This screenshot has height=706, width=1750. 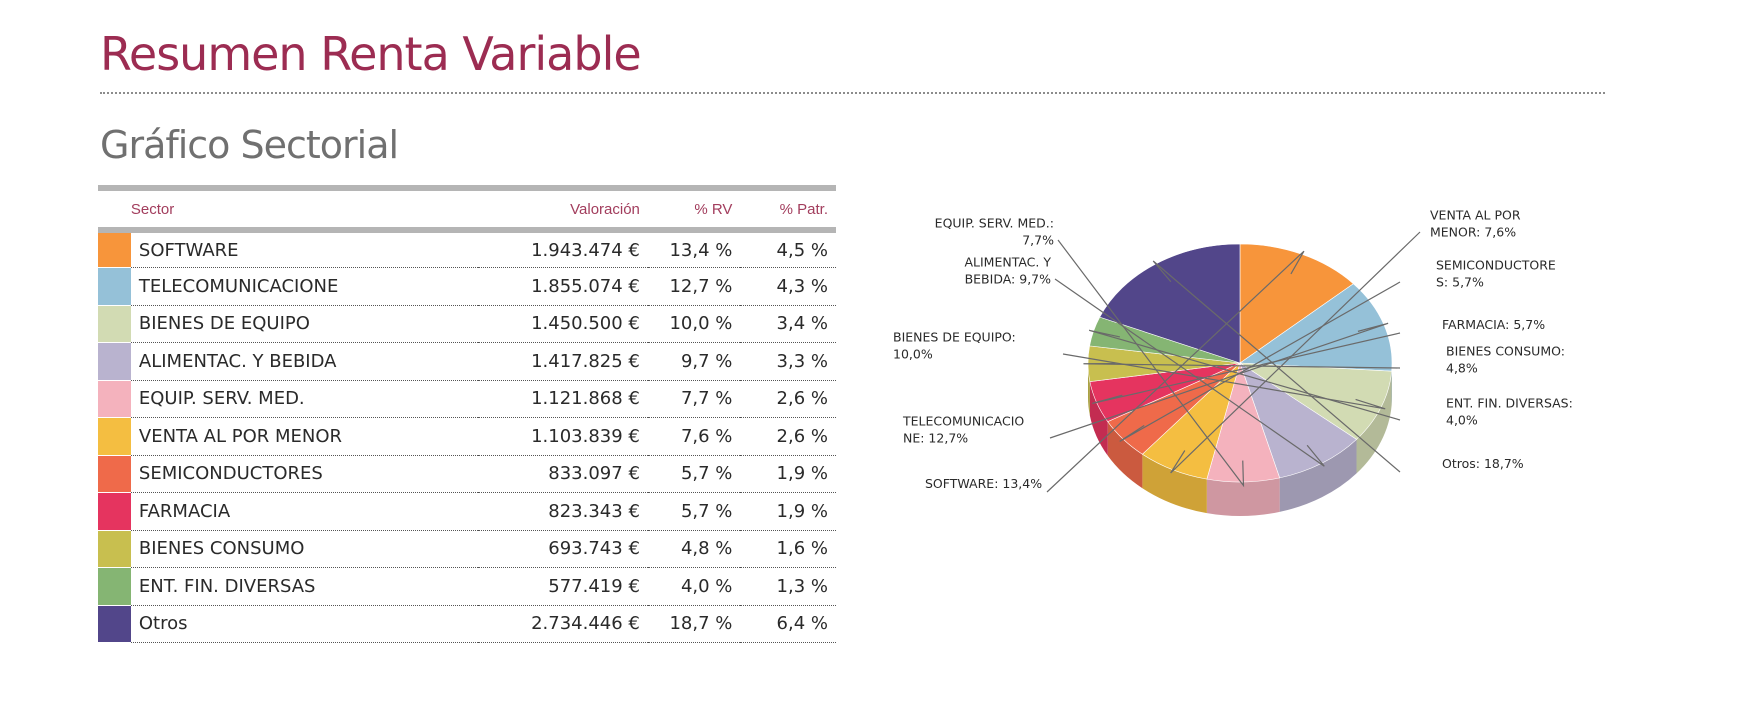 What do you see at coordinates (788, 209) in the screenshot?
I see `header-pct-patr: % Patr.` at bounding box center [788, 209].